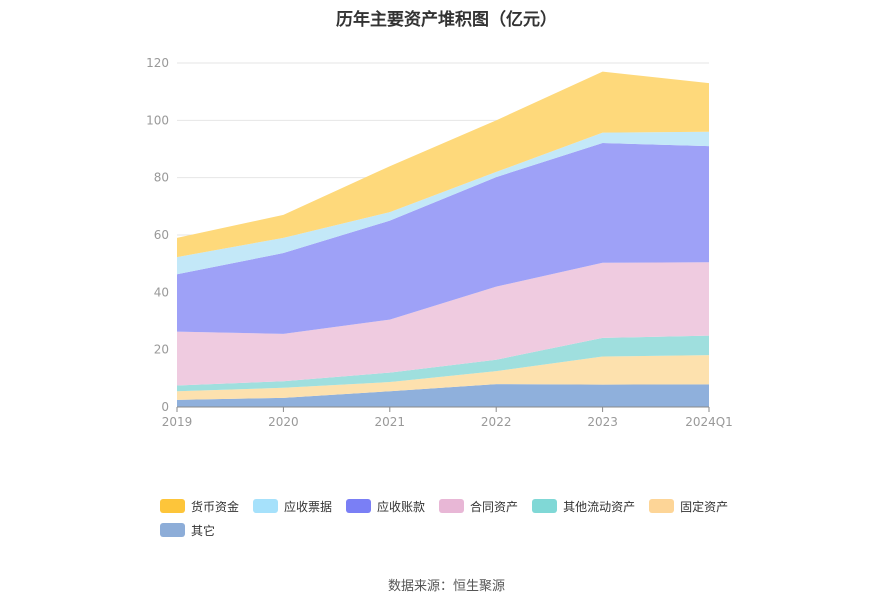 The height and width of the screenshot is (603, 893). I want to click on legend: 货币资金 应收票据 应收账款 合同资产 其他流动资产 固定资产其它, so click(460, 518).